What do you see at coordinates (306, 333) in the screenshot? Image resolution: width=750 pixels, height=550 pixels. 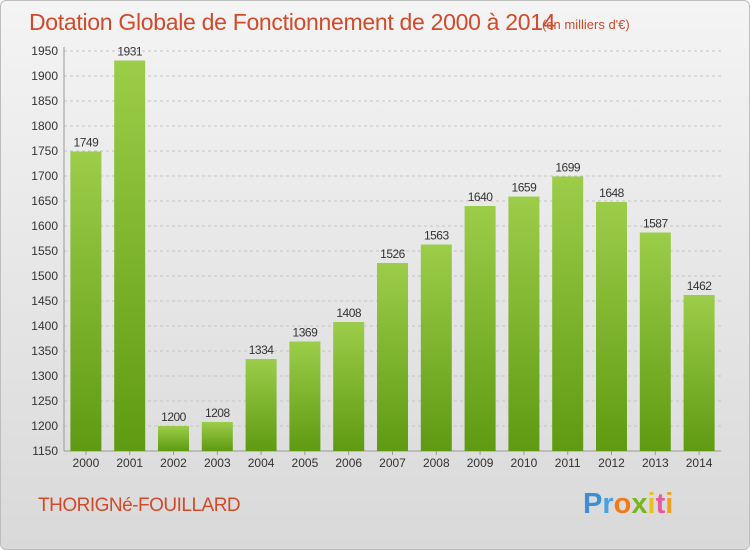 I see `data-label: 1369` at bounding box center [306, 333].